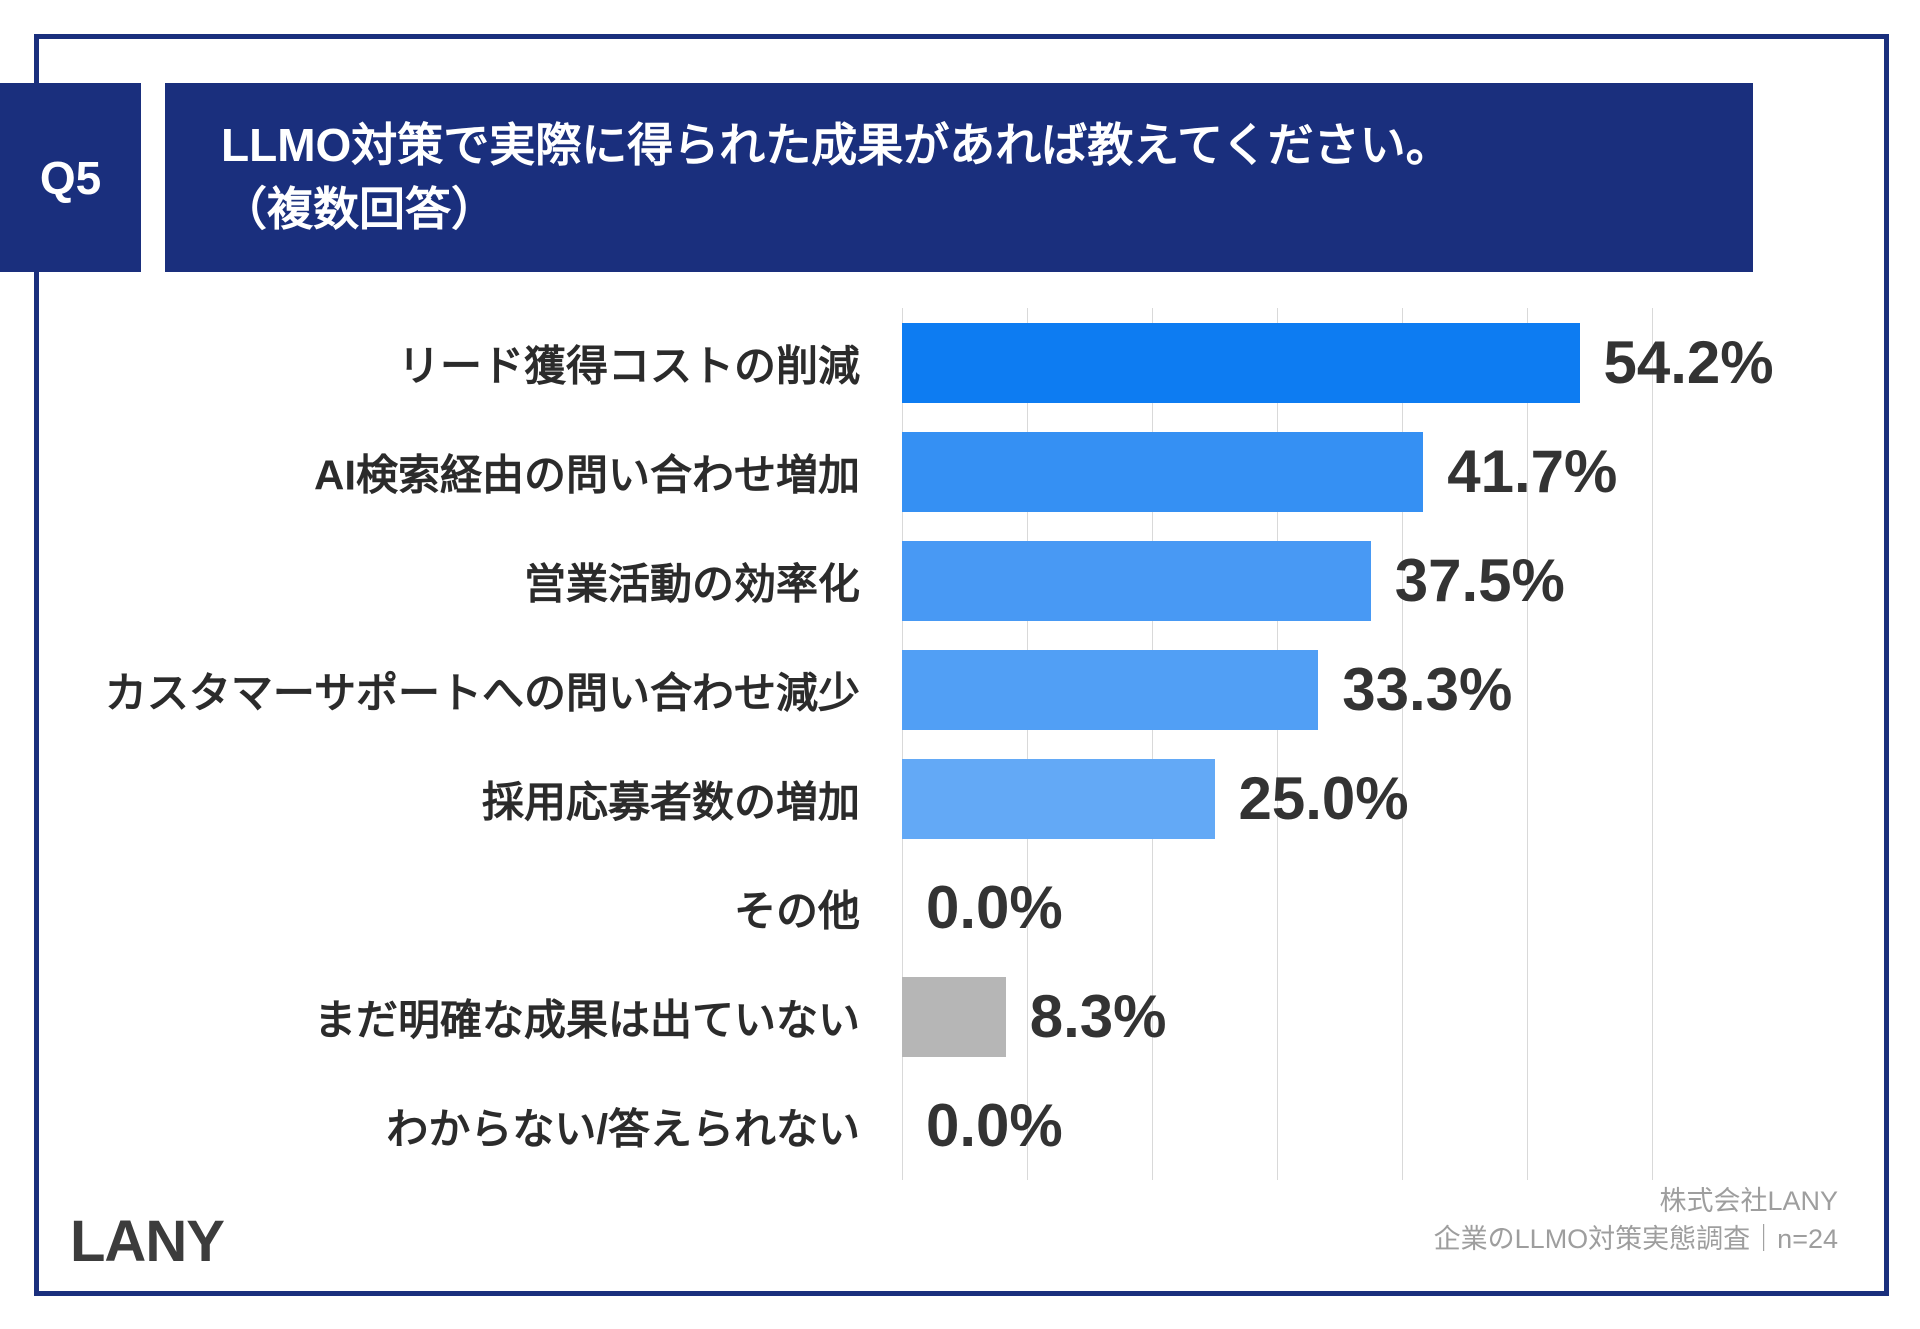  Describe the element at coordinates (900, 689) in the screenshot. I see `chart-row: カスタマーサポートへの問い合わせ減少 33.3%` at that location.